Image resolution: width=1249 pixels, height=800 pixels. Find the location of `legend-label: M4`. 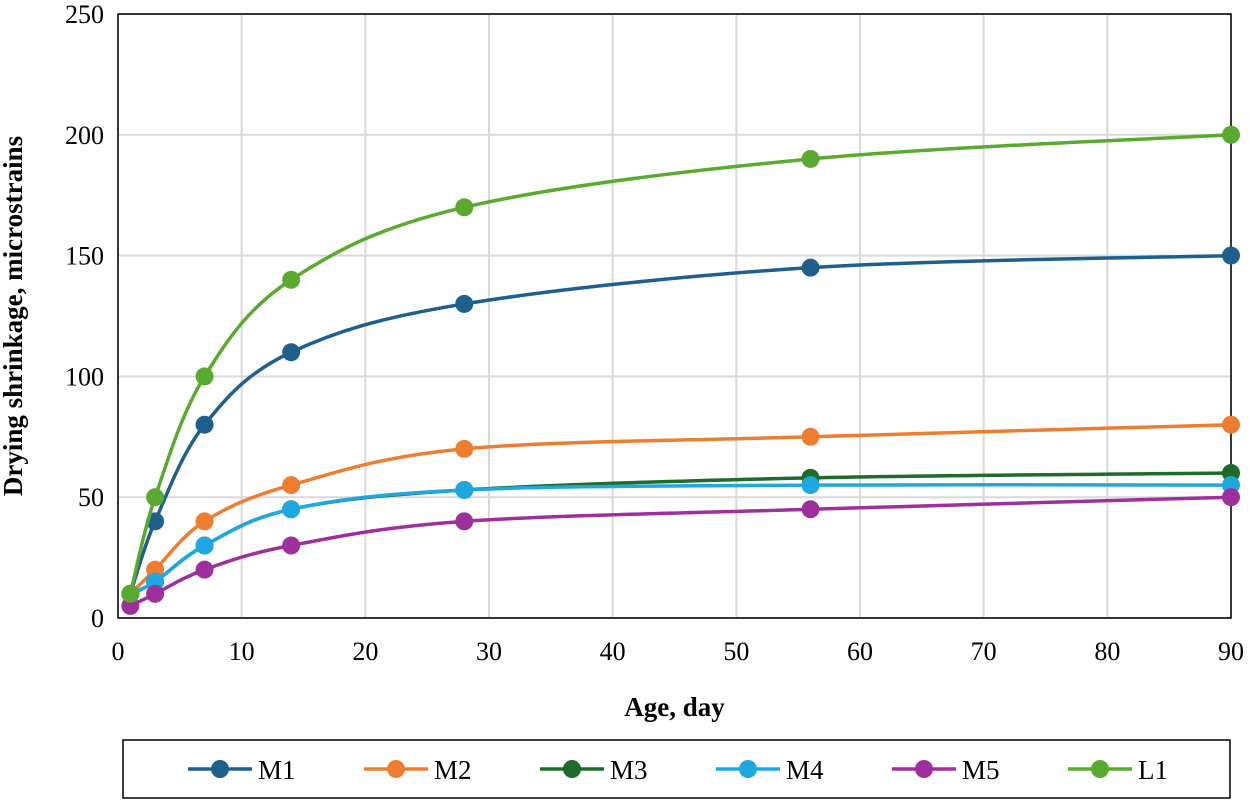

legend-label: M4 is located at coordinates (805, 770).